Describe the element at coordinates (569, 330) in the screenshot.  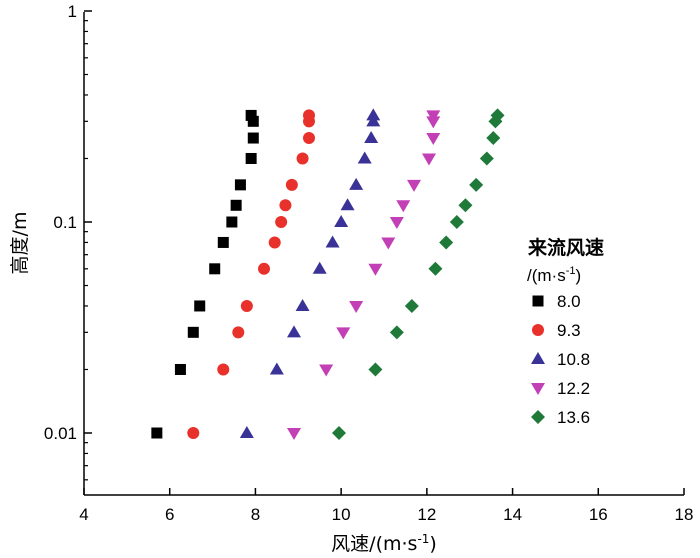
I see `legend-label: 9.3` at that location.